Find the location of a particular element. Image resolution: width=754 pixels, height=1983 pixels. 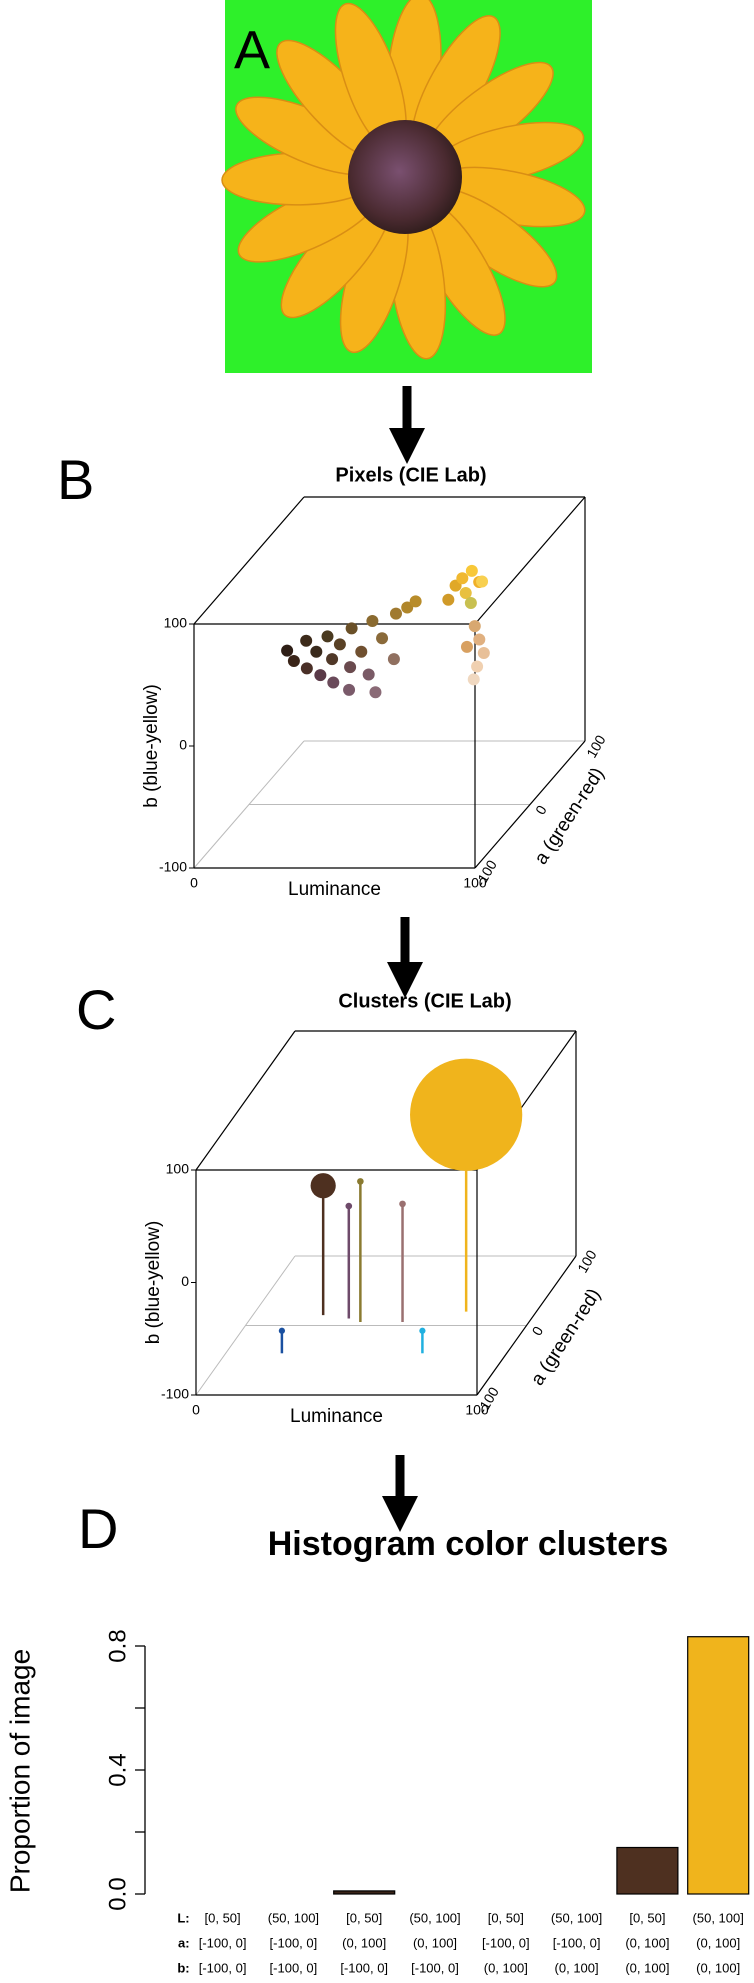

panel-label: B is located at coordinates (75, 479).